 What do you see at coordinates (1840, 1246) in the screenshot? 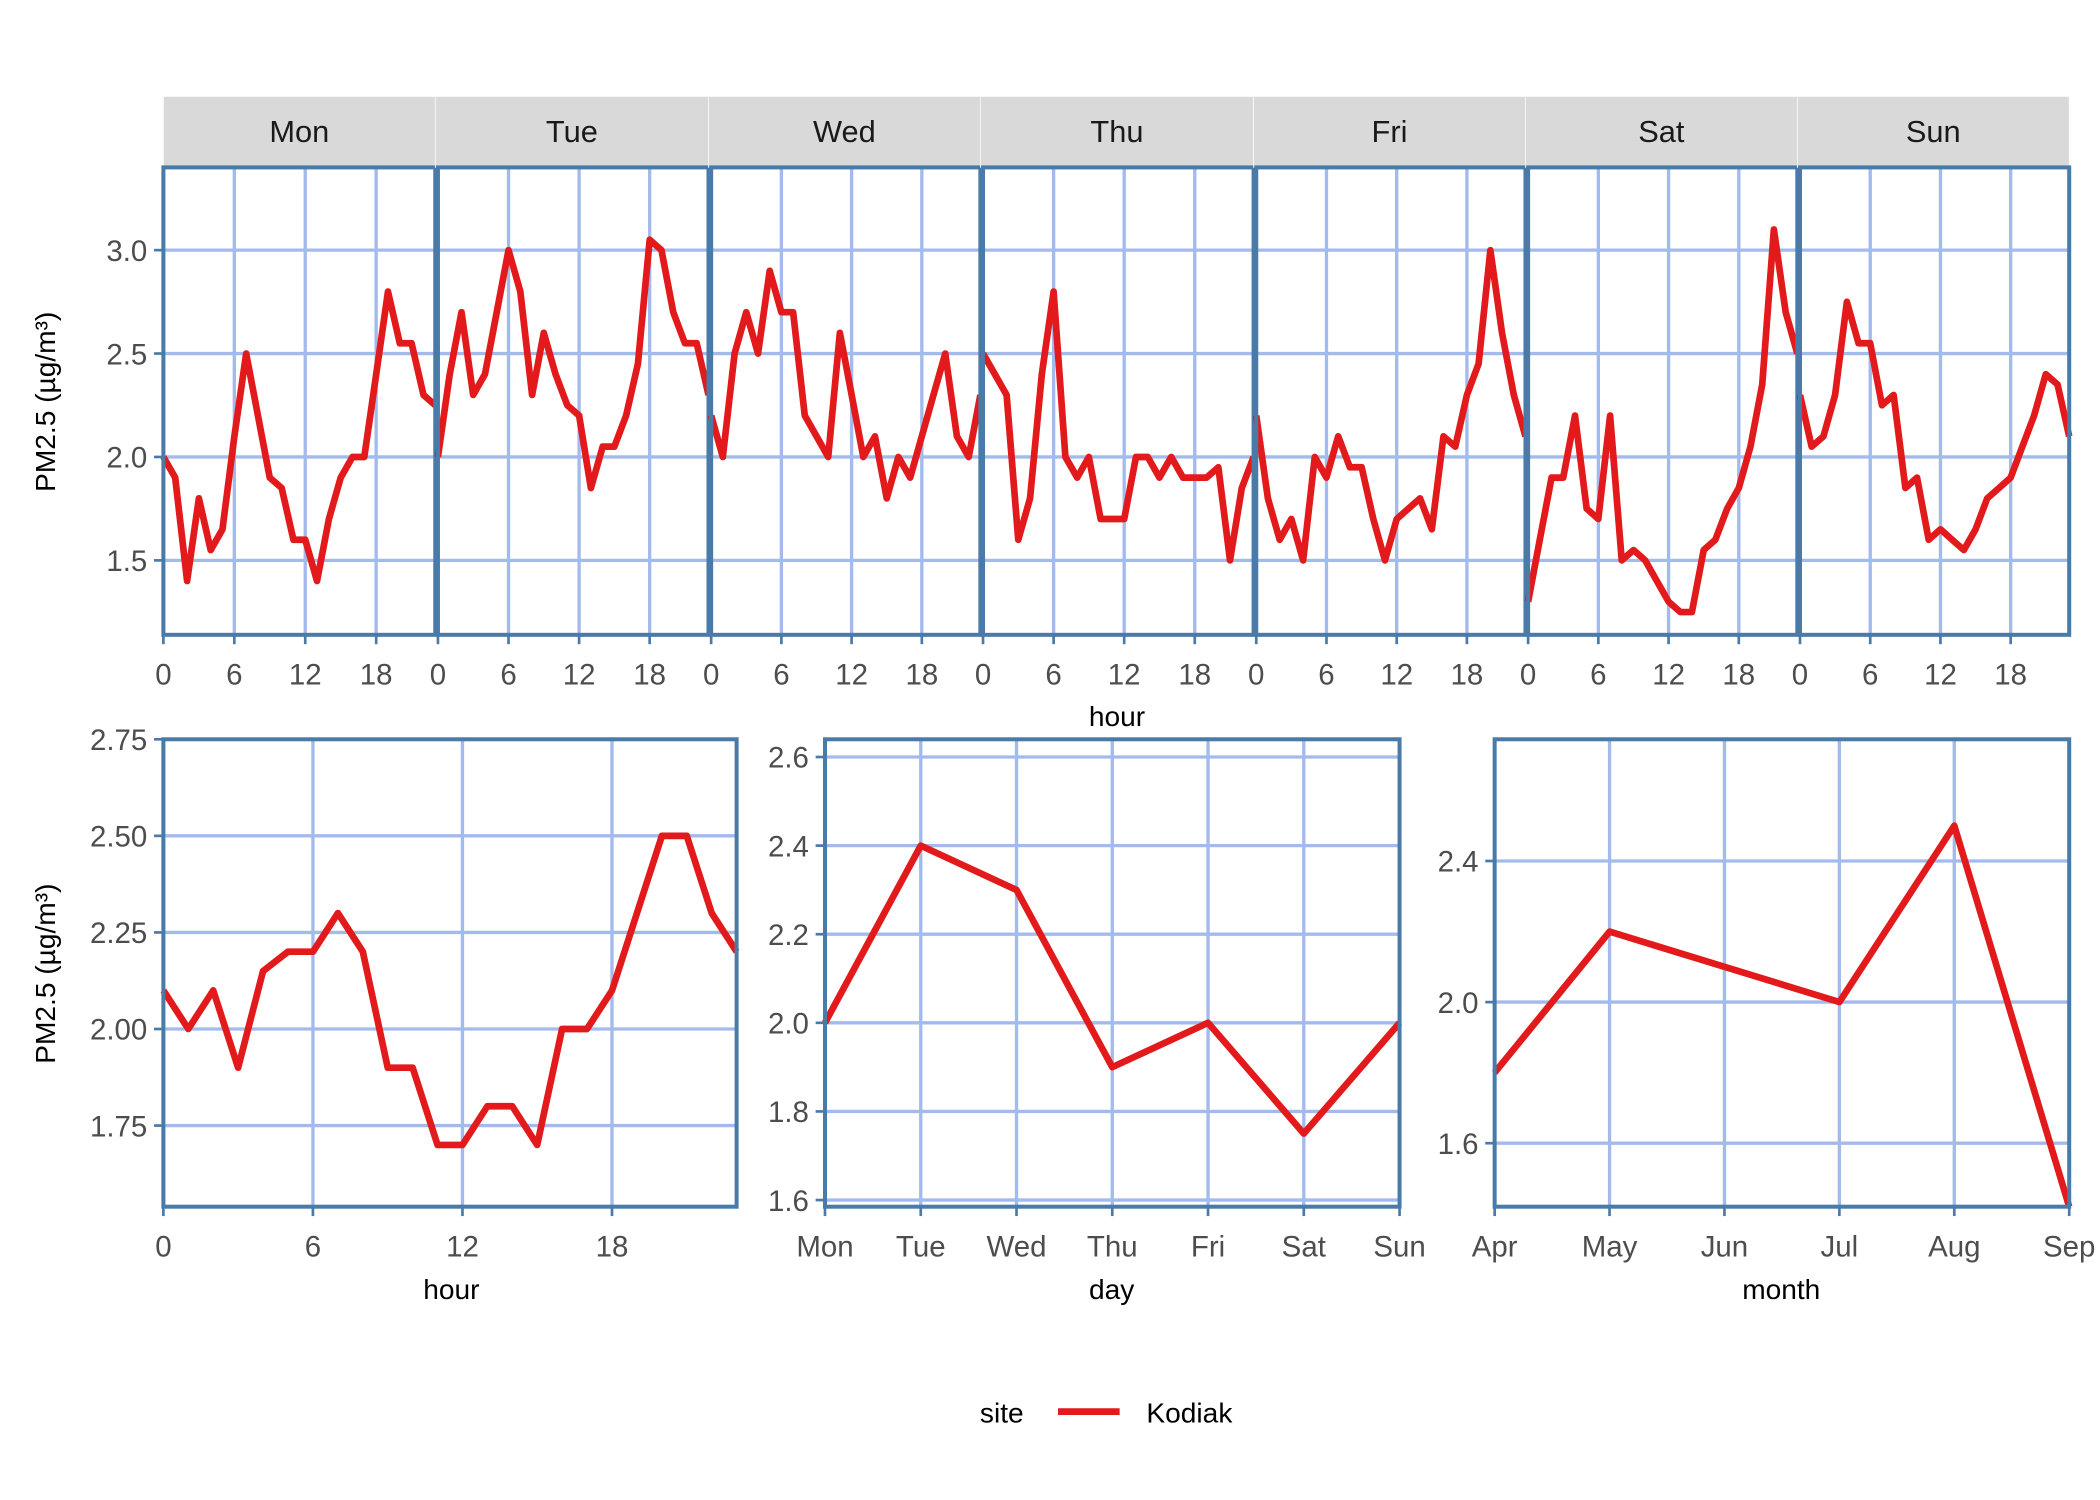
I see `x-tick-label: Jul` at bounding box center [1840, 1246].